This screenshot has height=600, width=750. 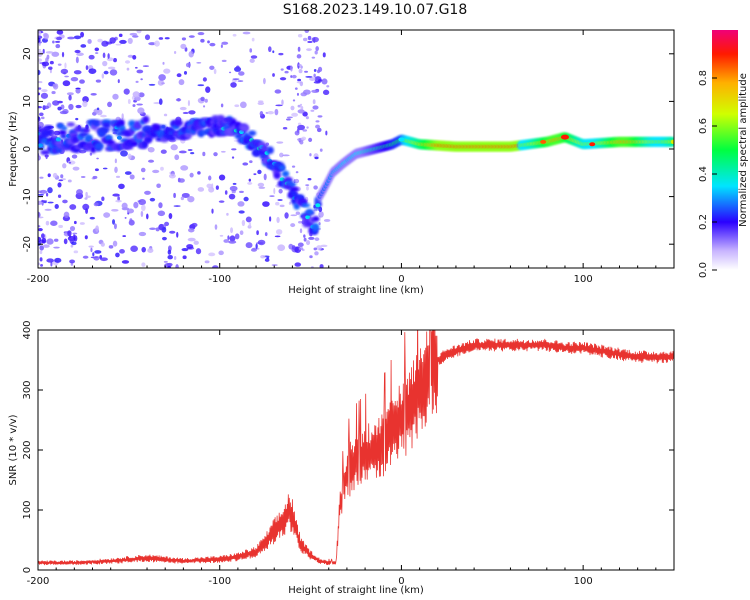 I want to click on spectrogram-y-tick-label: -20, so click(x=27, y=244).